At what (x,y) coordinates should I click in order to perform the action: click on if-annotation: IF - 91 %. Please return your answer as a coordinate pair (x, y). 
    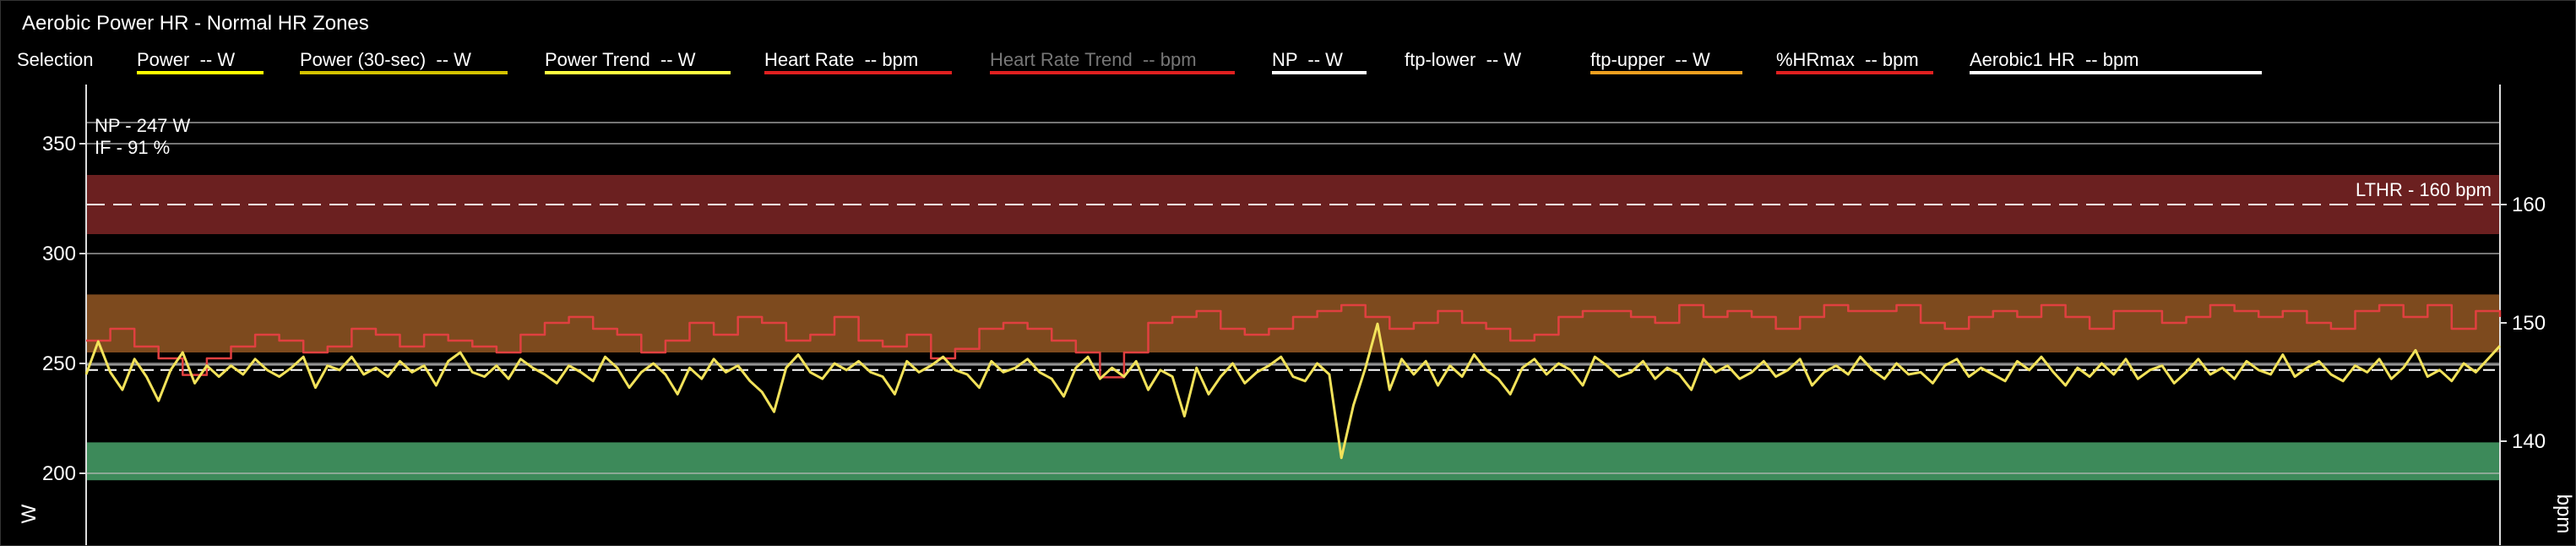
    Looking at the image, I should click on (132, 147).